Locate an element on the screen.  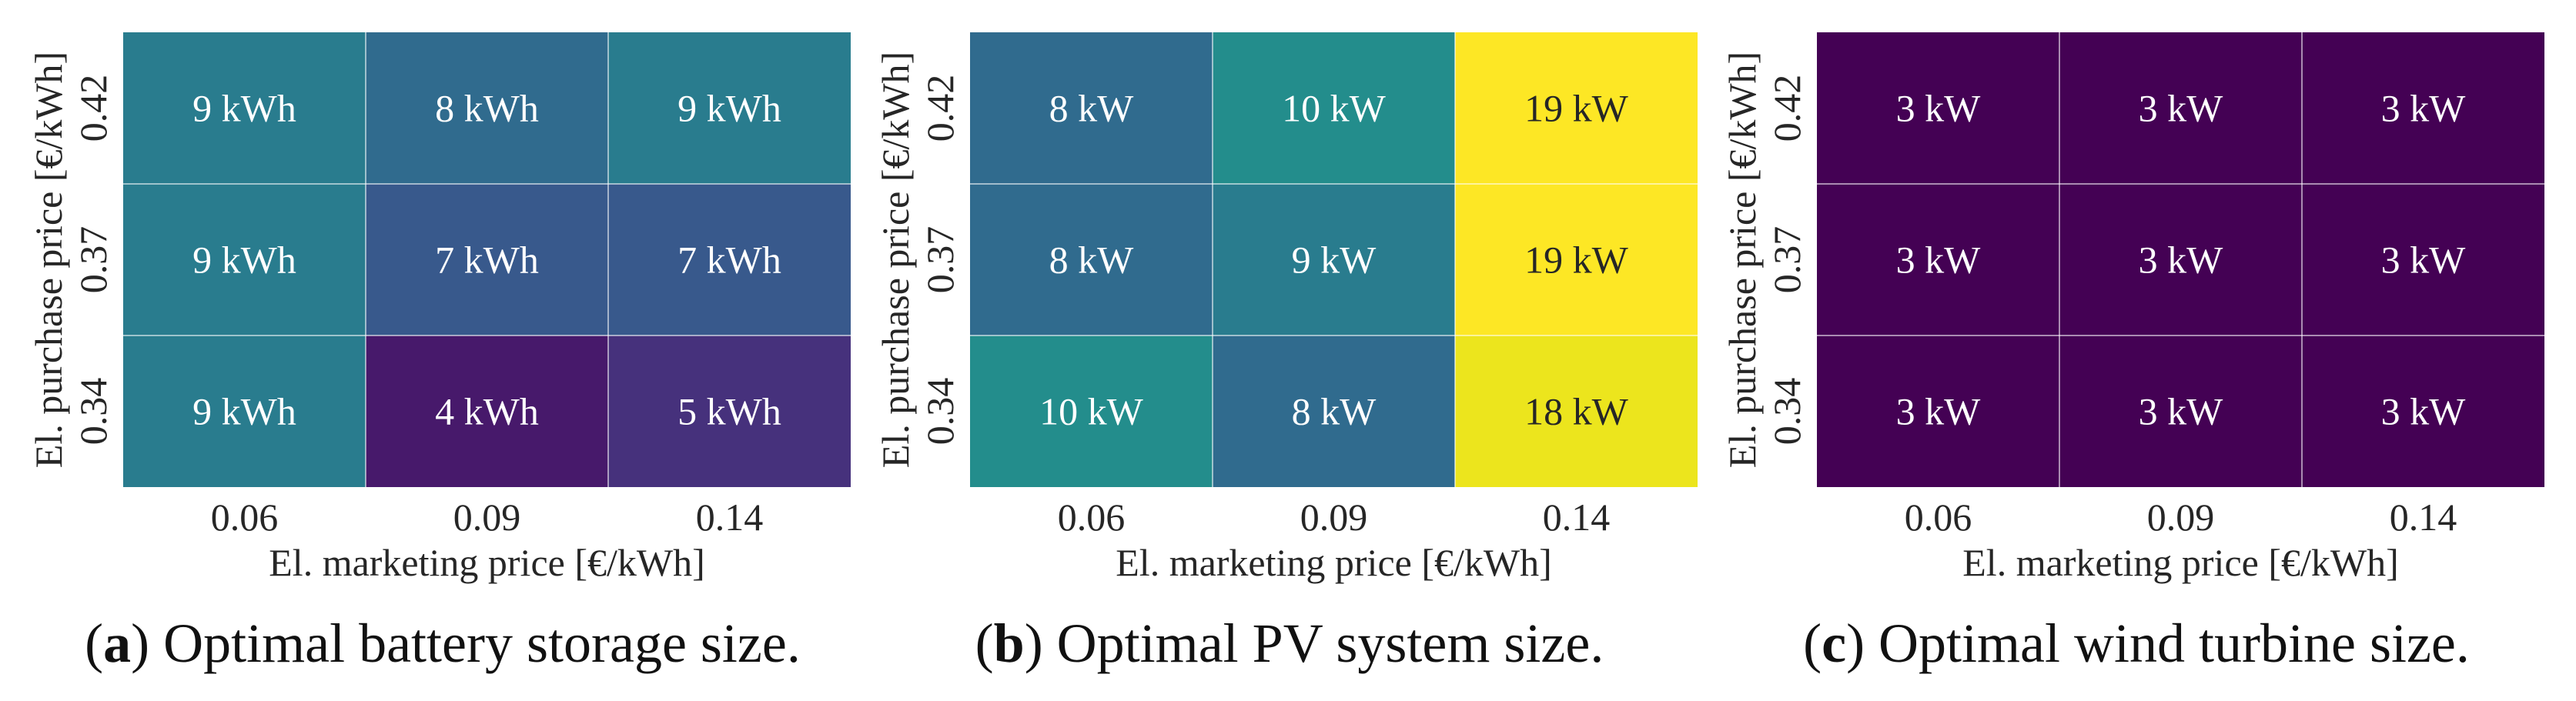
panel-c-y-tick-label: 0.34 is located at coordinates (1787, 412).